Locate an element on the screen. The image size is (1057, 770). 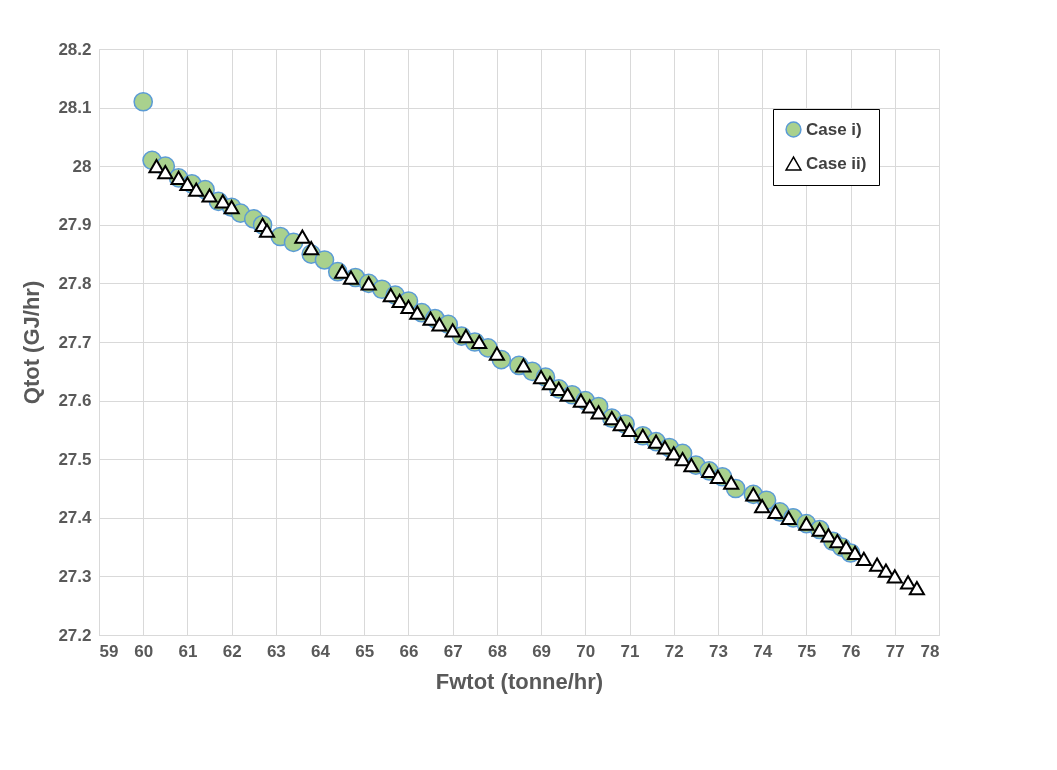
x-tick-label: 72 is located at coordinates (674, 651).